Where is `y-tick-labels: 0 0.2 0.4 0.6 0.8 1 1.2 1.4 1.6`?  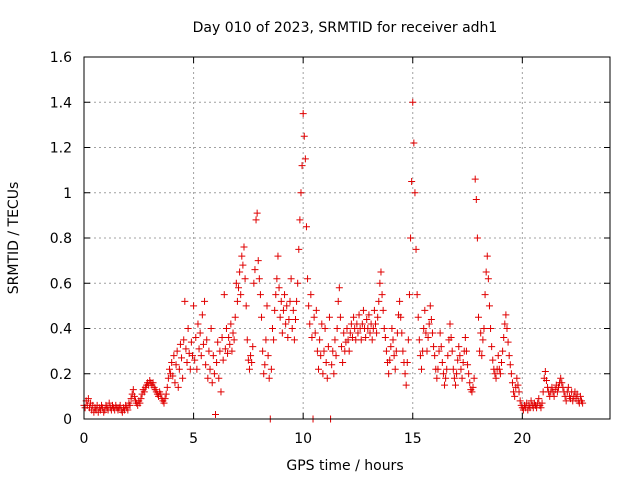 y-tick-labels: 0 0.2 0.4 0.6 0.8 1 1.2 1.4 1.6 is located at coordinates (61, 239).